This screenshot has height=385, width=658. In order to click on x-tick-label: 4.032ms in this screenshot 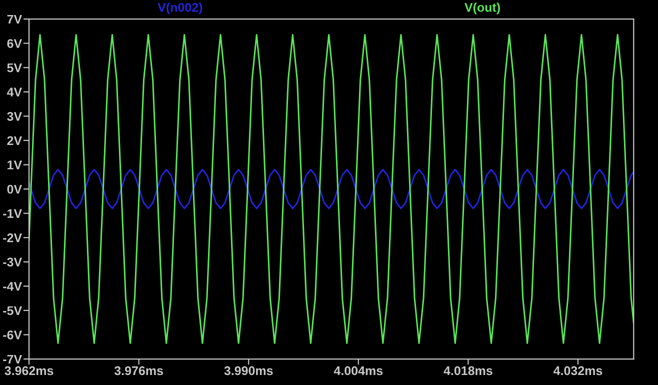, I will do `click(577, 371)`.